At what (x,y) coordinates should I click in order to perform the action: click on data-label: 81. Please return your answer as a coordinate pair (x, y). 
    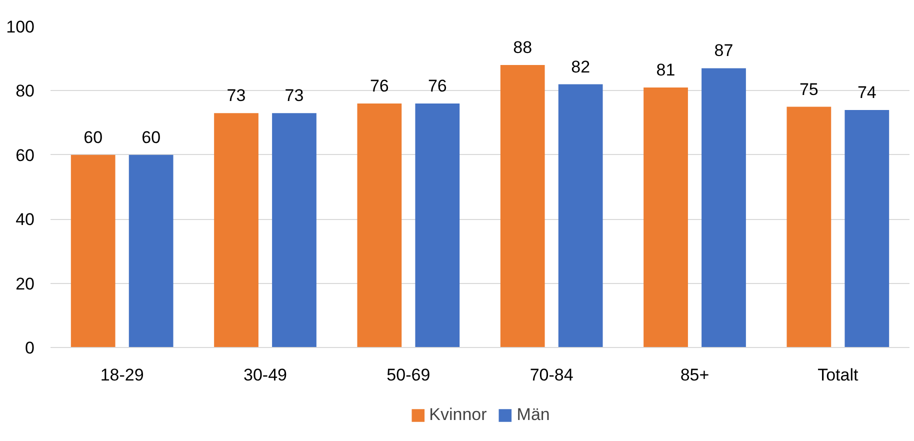
    Looking at the image, I should click on (666, 70).